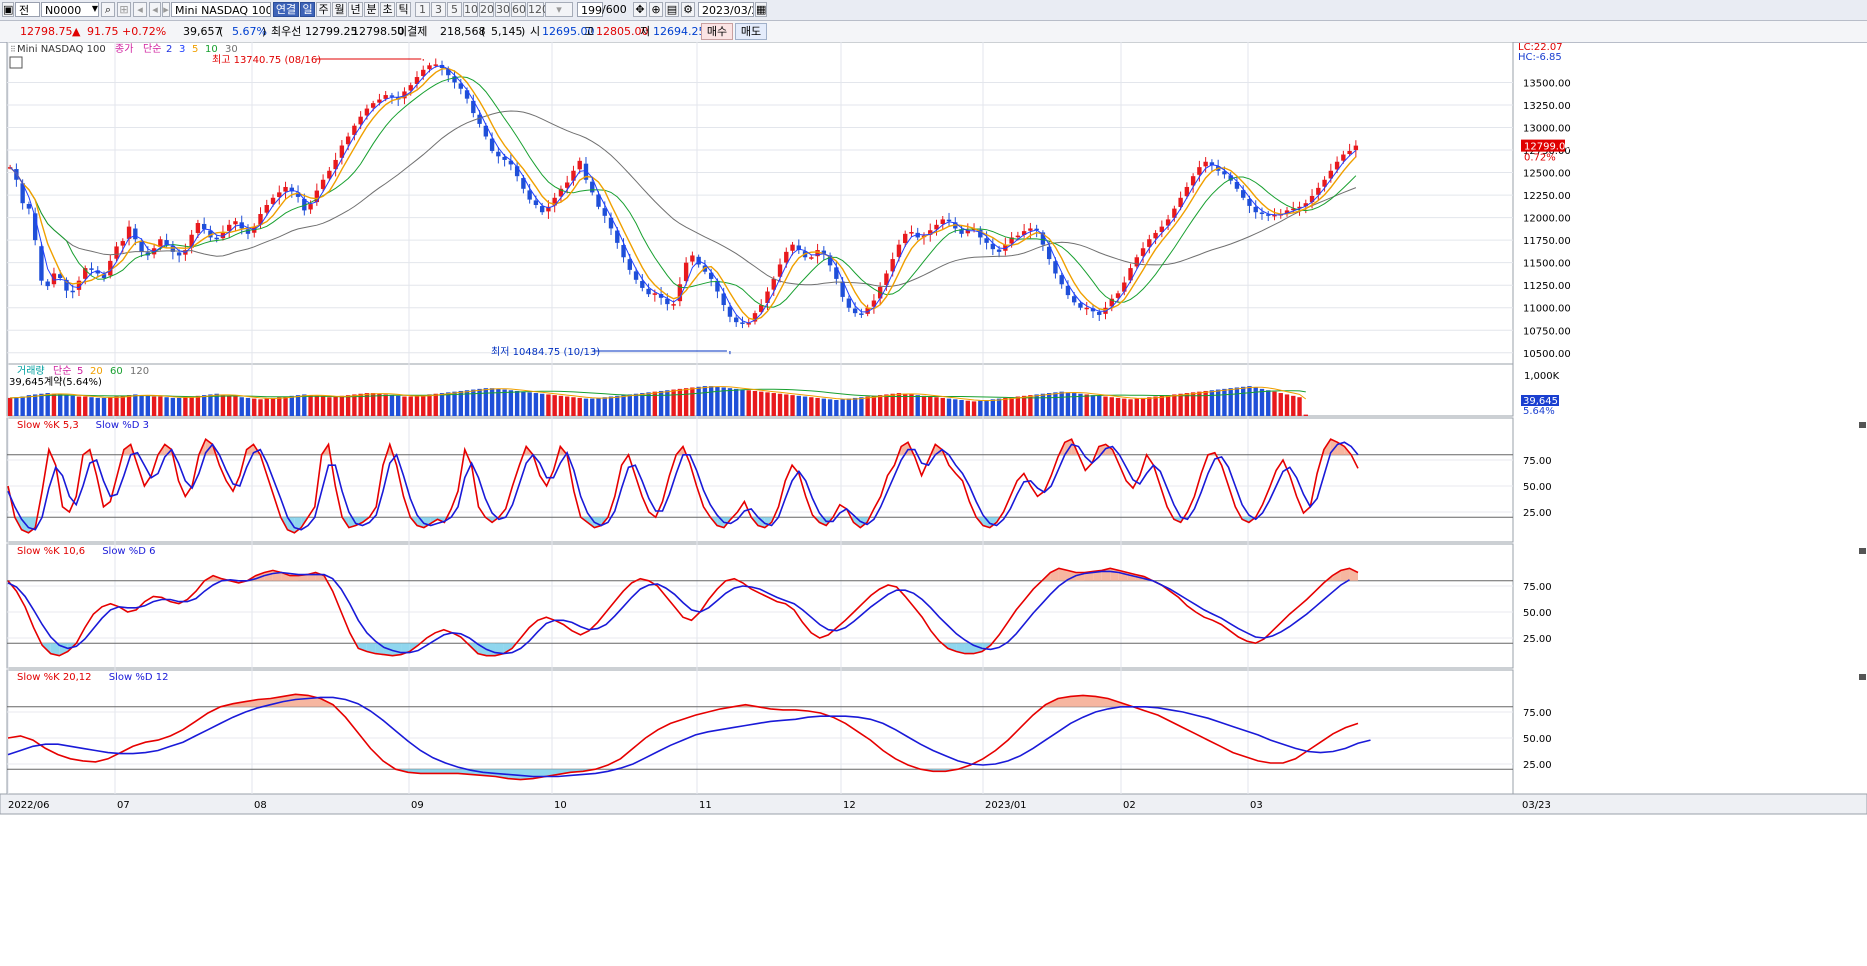 The height and width of the screenshot is (966, 1867). I want to click on stoch3-overbought-area, so click(1064, 701).